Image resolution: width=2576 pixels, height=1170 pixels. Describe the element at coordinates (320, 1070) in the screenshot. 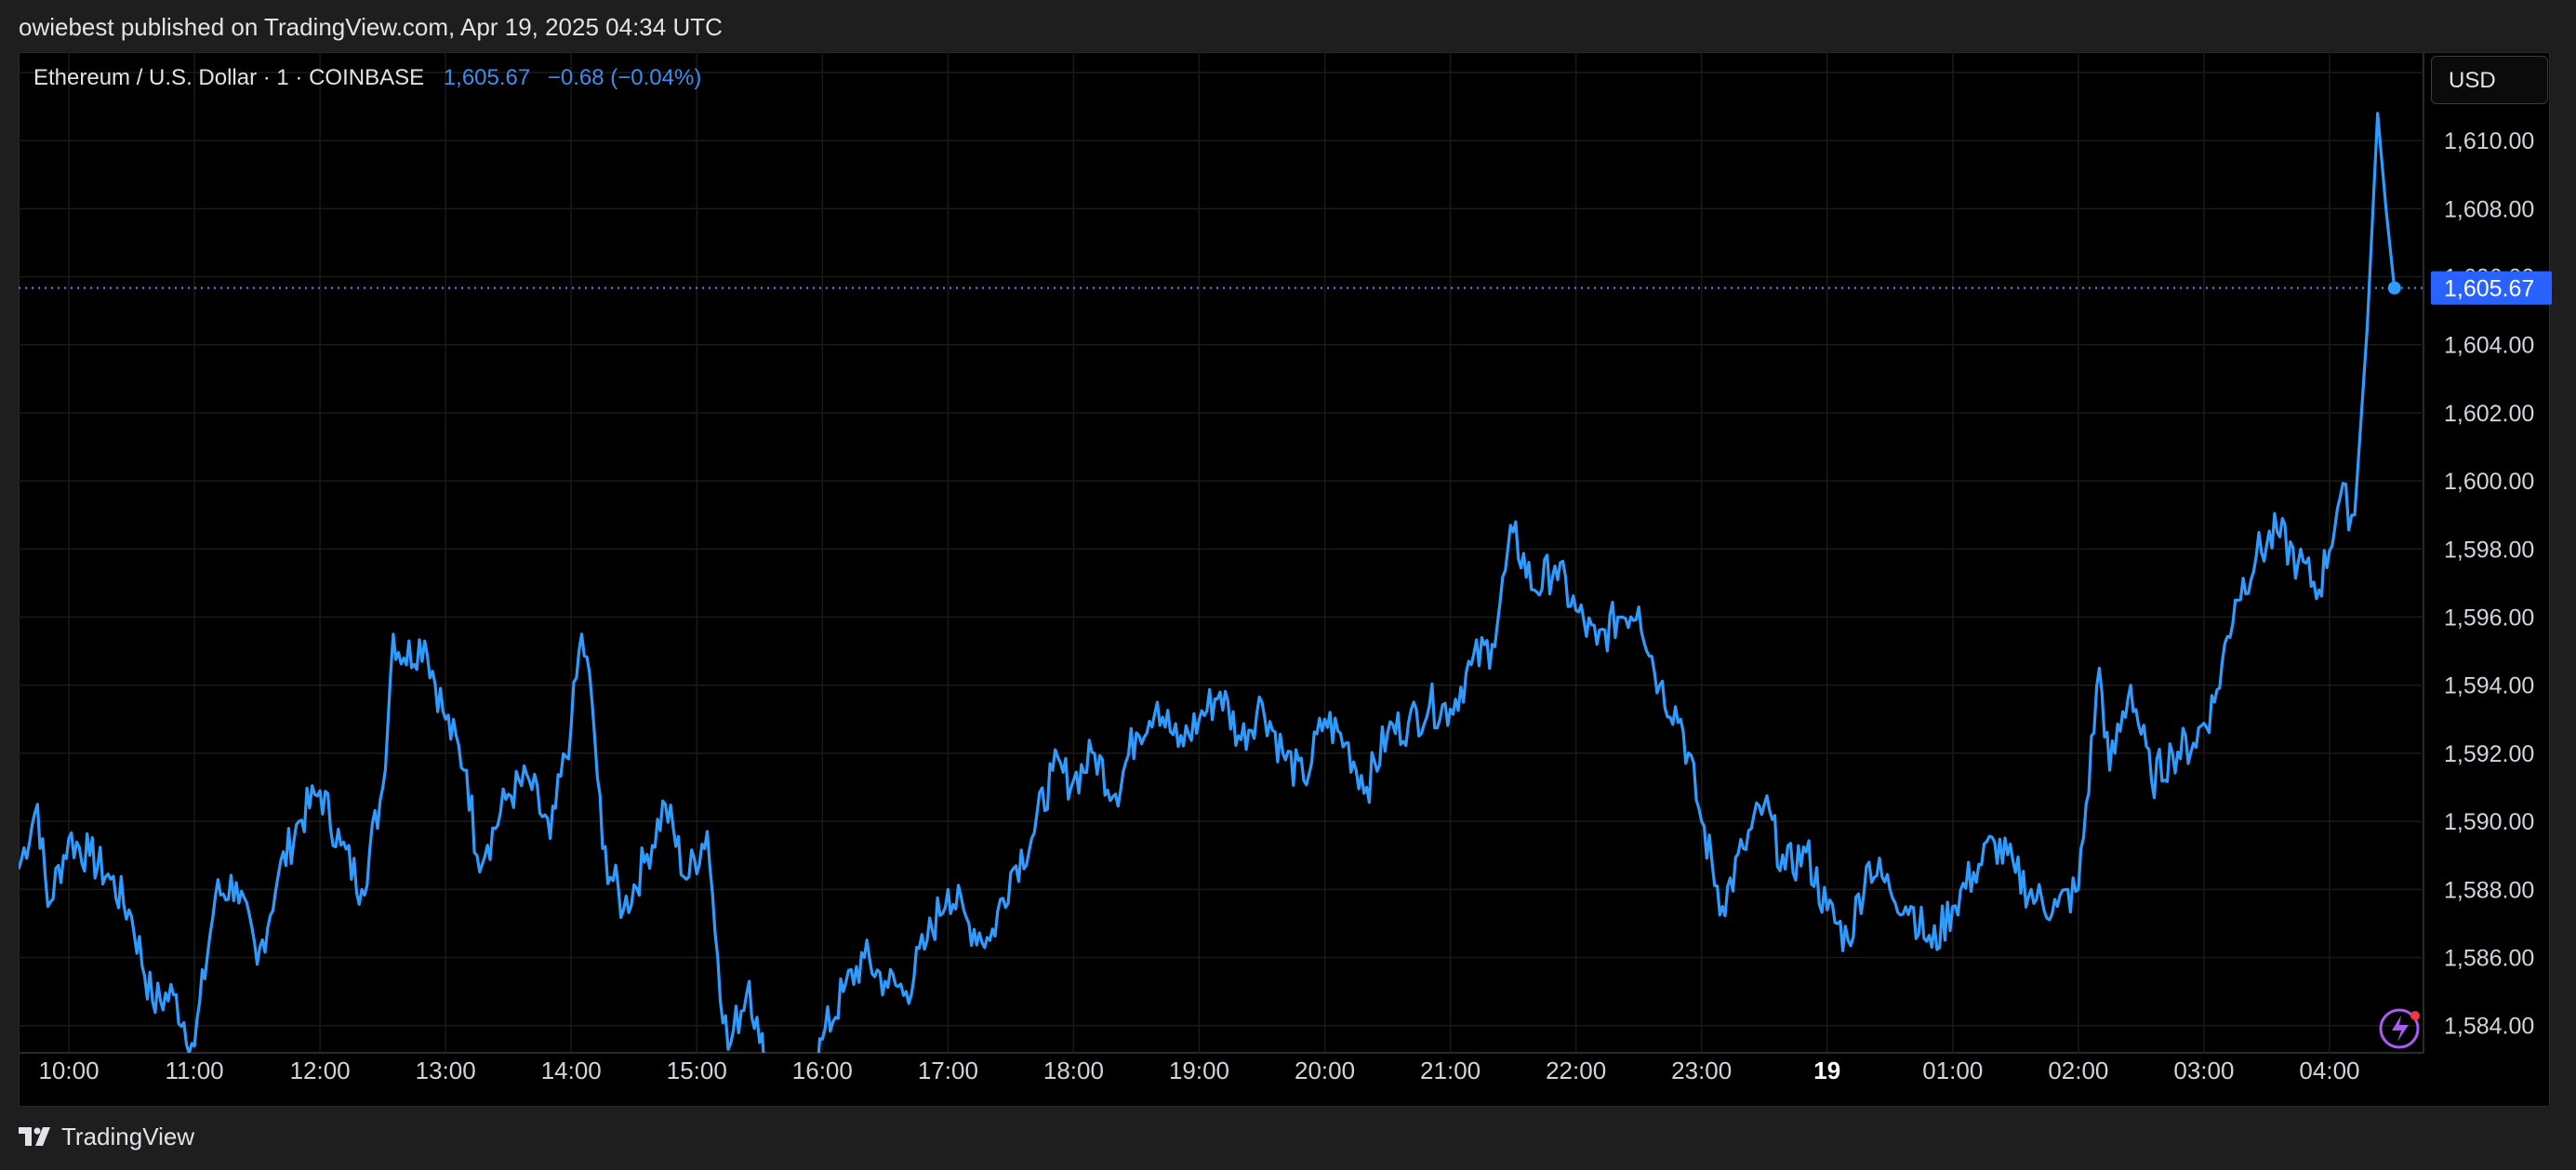

I see `x-tick-label: 12:00` at that location.